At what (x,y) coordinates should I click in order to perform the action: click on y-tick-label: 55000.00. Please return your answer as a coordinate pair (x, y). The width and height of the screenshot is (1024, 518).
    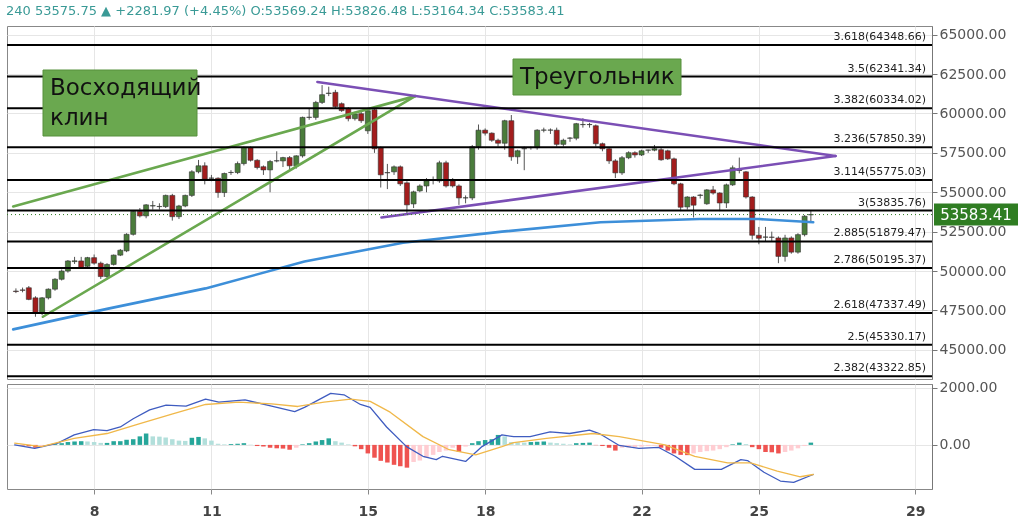
    Looking at the image, I should click on (973, 191).